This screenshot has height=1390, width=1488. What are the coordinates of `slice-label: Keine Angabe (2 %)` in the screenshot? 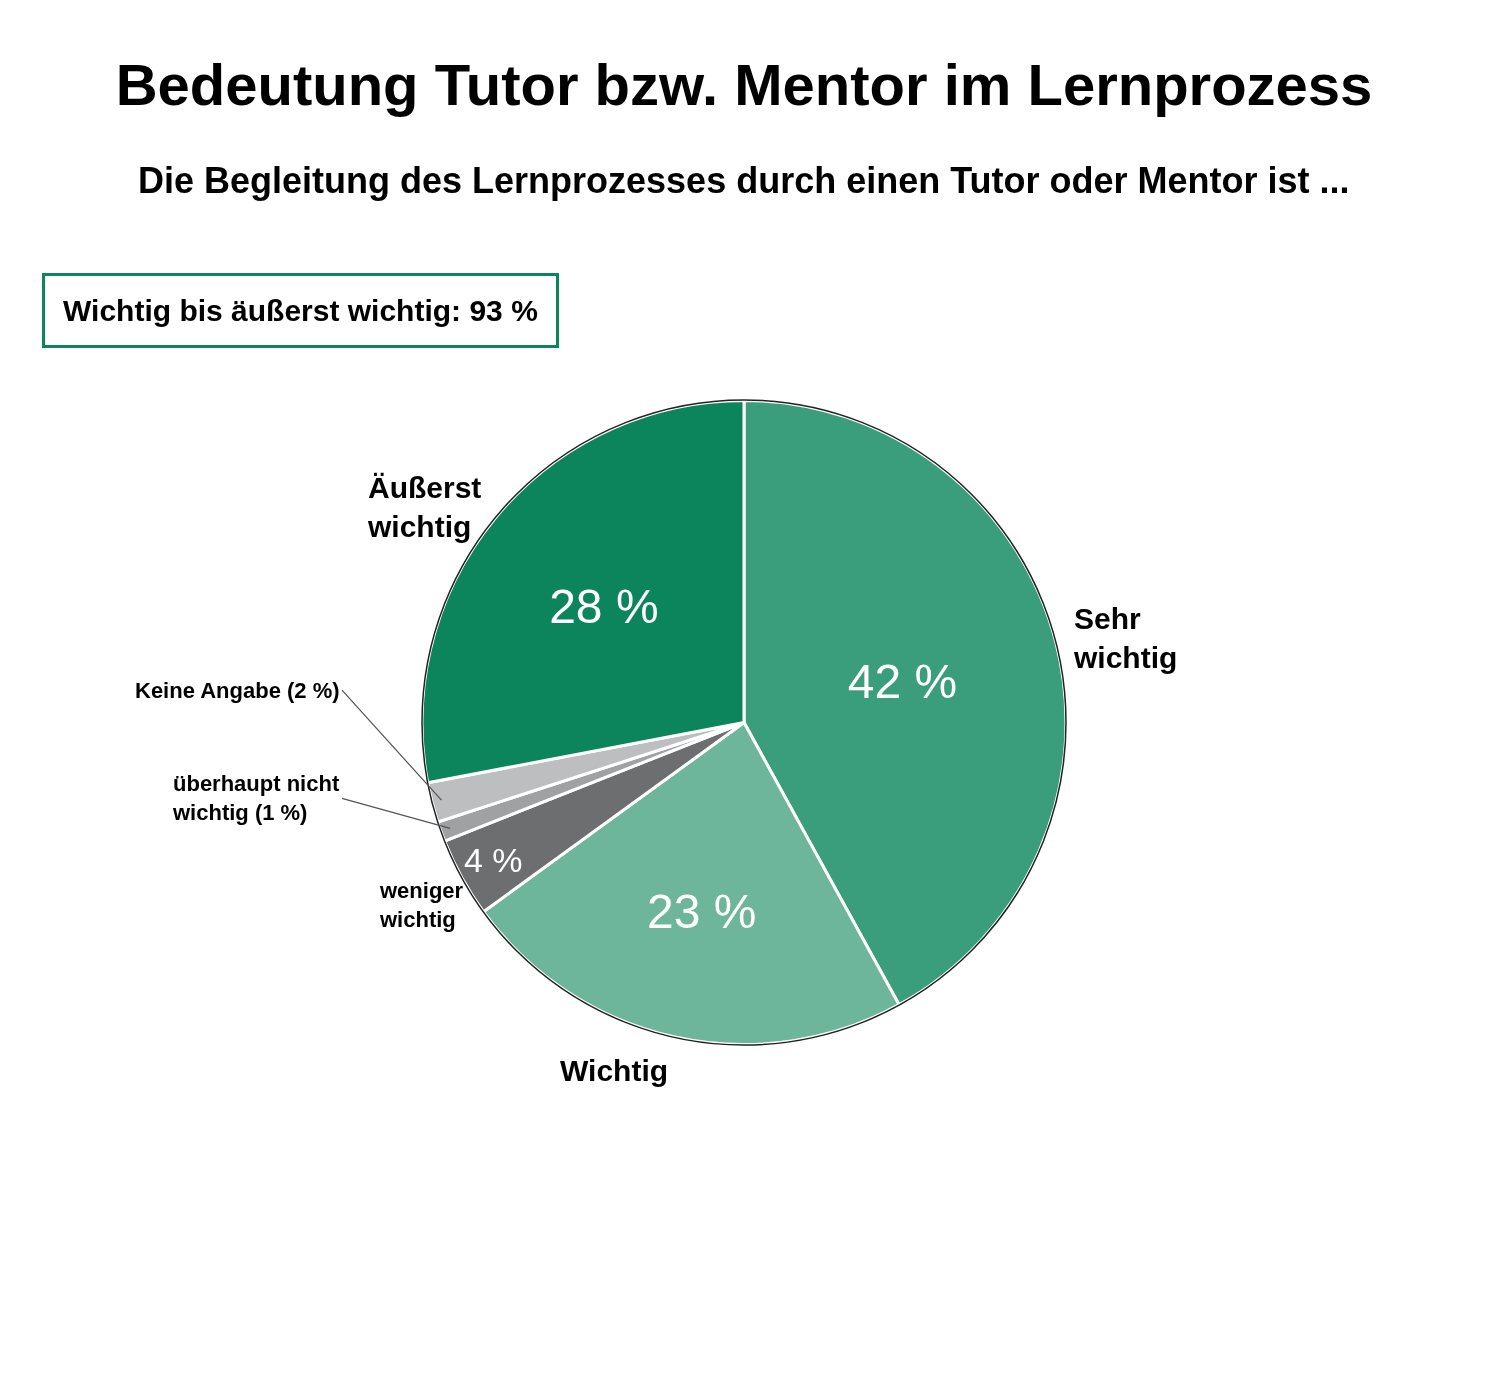 It's located at (237, 690).